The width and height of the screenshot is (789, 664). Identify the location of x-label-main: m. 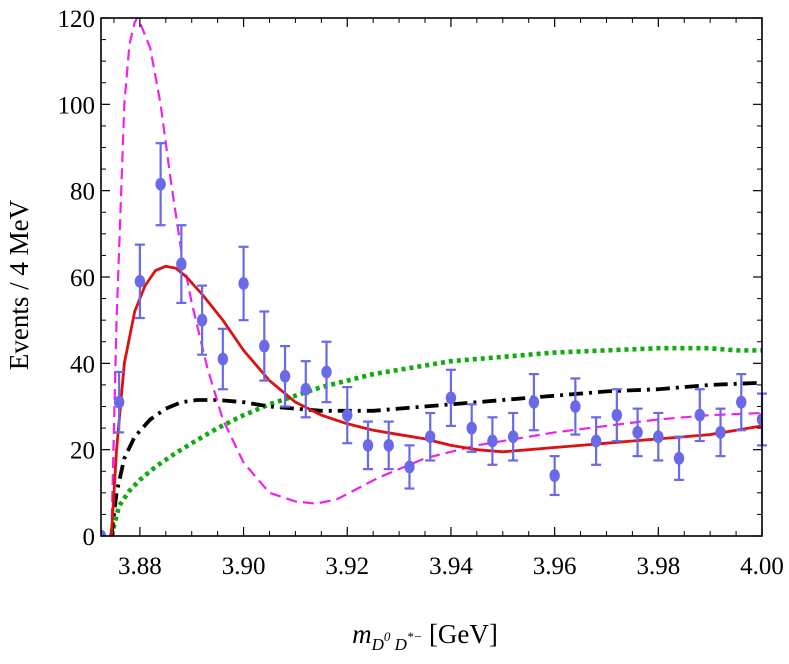
(362, 634).